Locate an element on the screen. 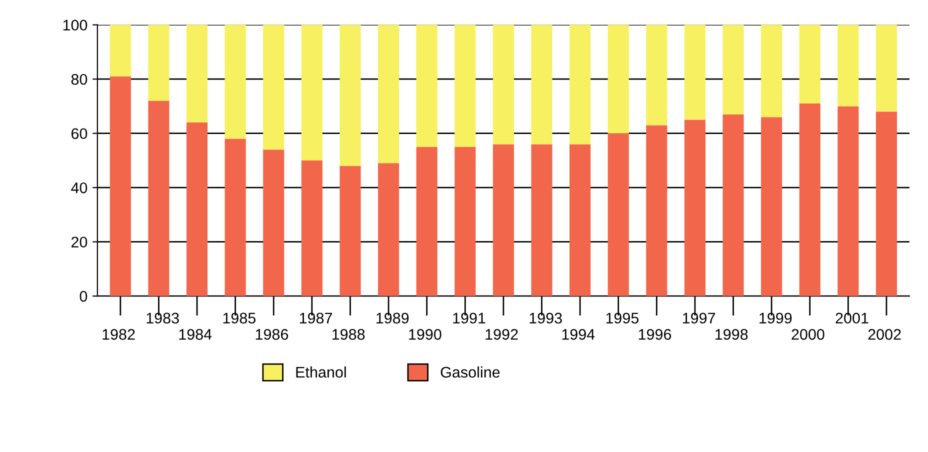 The width and height of the screenshot is (928, 452). x-tick-label: 1984 is located at coordinates (195, 334).